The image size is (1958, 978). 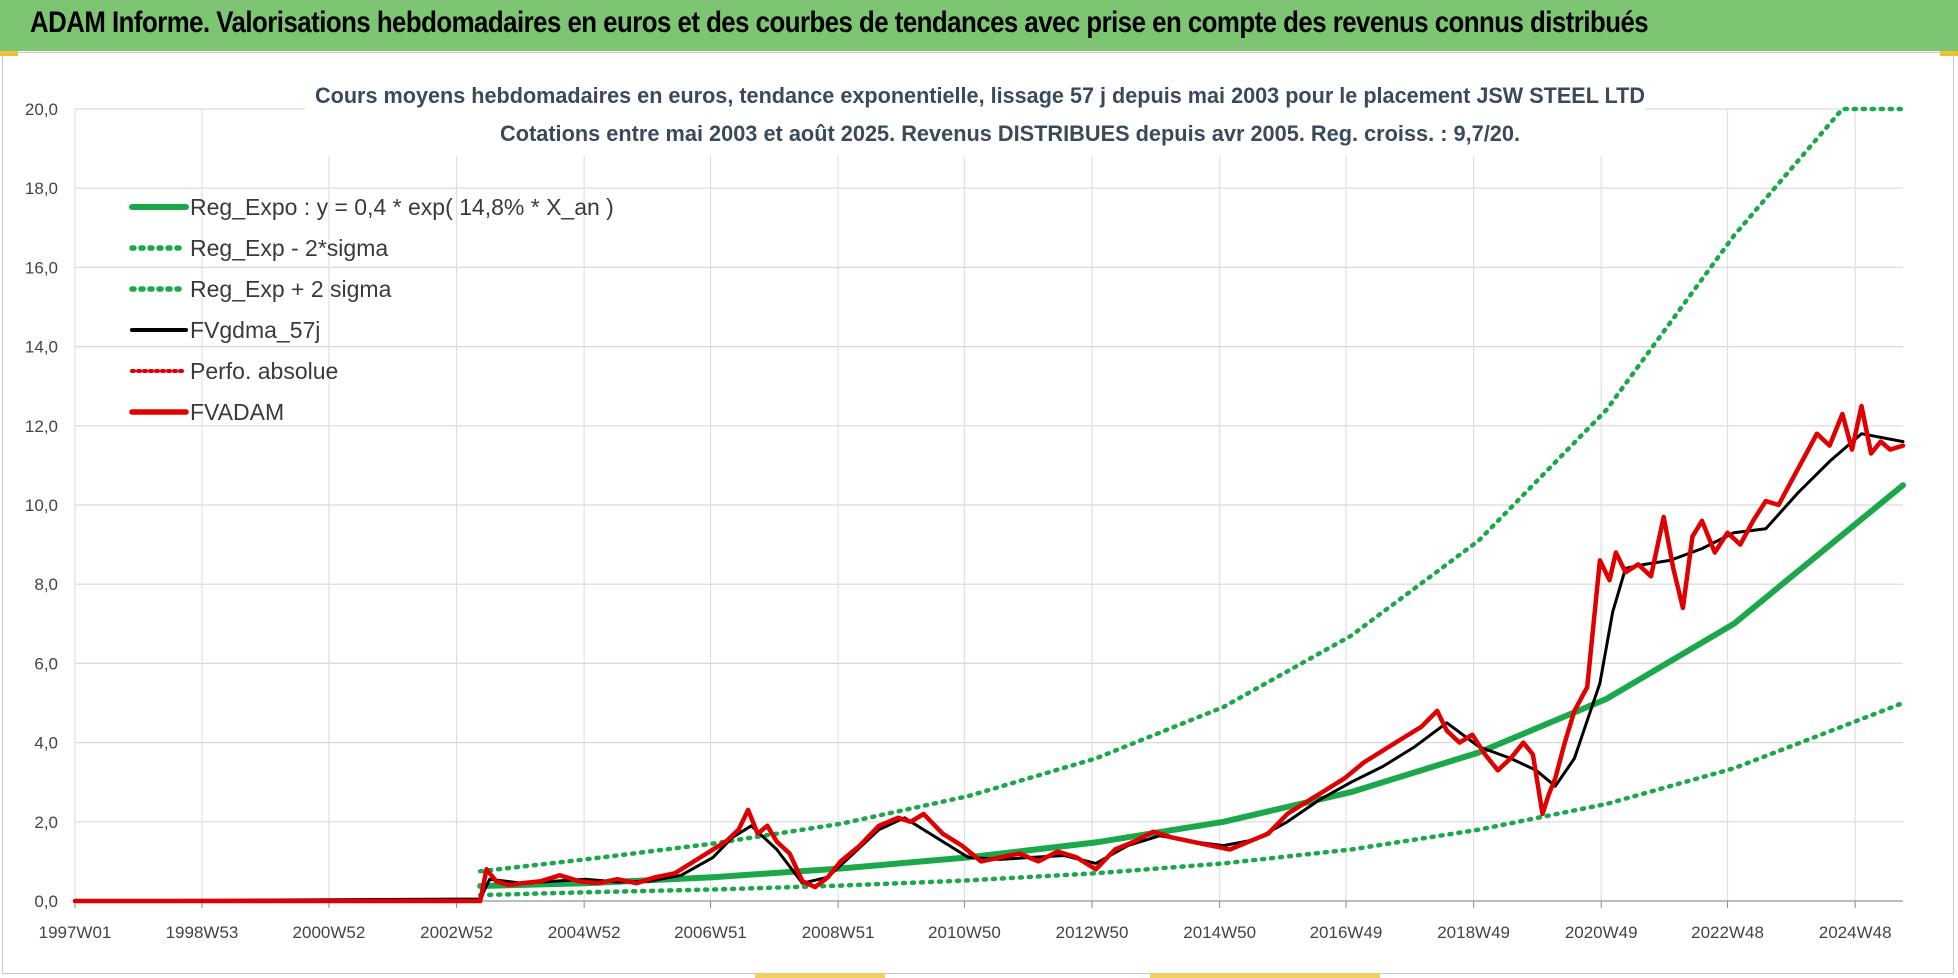 What do you see at coordinates (41, 267) in the screenshot?
I see `y-tick-label: 16,0` at bounding box center [41, 267].